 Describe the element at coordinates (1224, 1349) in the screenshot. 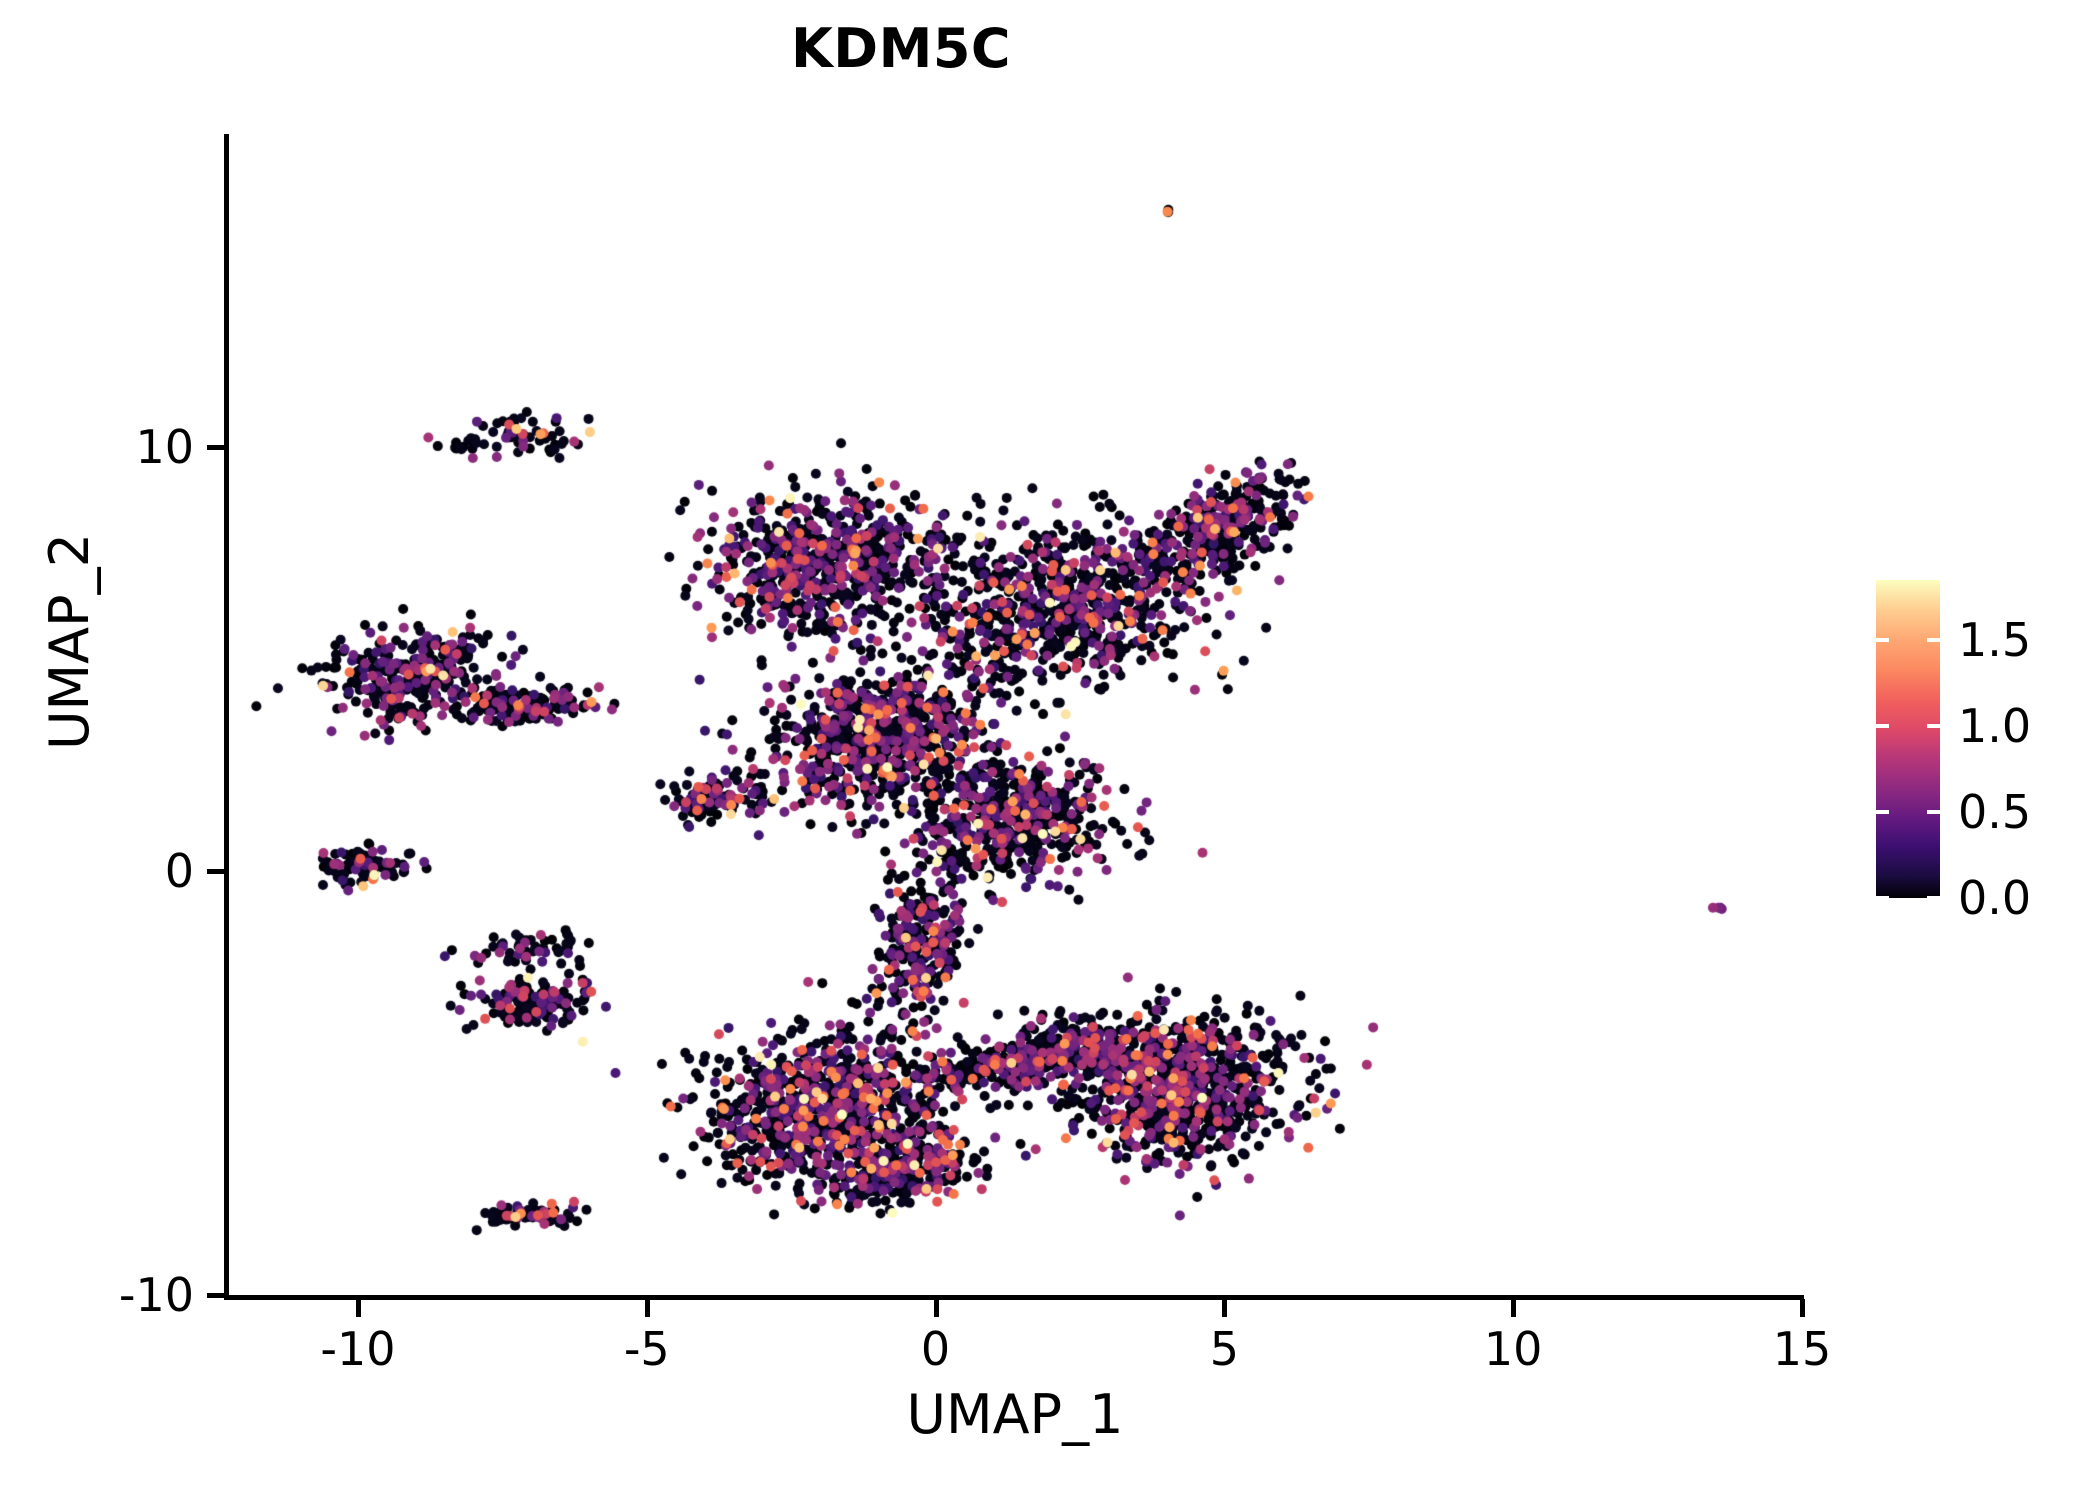

I see `x-tick-label: 5` at that location.